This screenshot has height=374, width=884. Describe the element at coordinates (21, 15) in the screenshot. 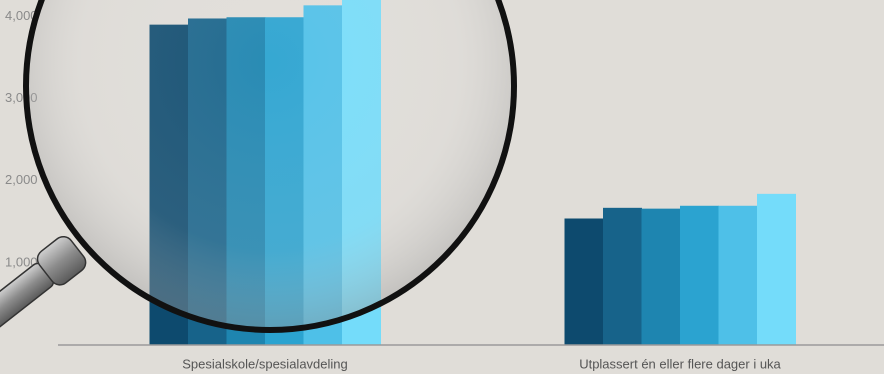

I see `y-tick-label: 4,000` at that location.